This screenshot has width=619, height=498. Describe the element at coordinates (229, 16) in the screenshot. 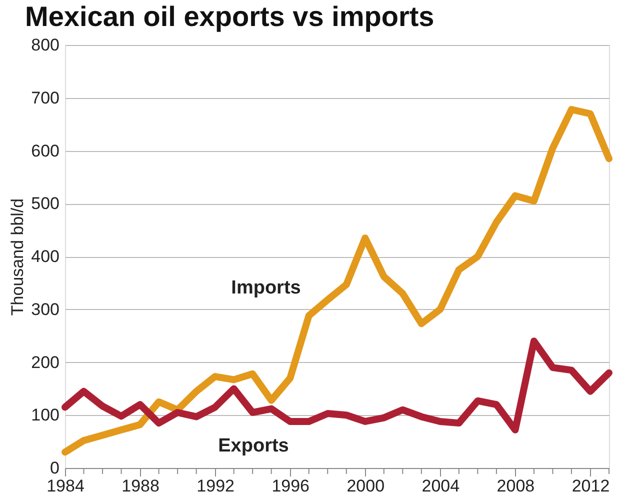

I see `chart-title: Mexican oil exports vs imports` at that location.